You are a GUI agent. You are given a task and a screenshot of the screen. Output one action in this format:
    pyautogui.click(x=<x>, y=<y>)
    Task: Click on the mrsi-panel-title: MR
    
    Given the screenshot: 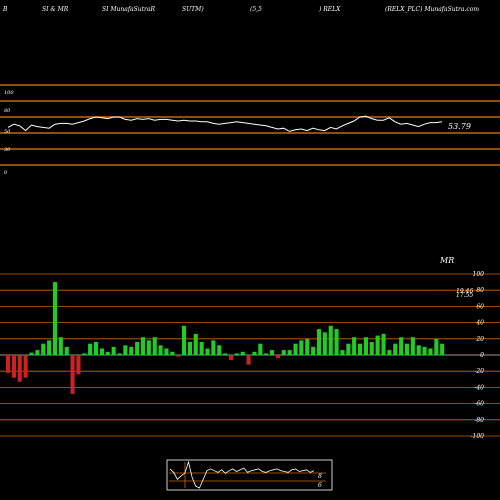 What is the action you would take?
    pyautogui.click(x=446, y=260)
    